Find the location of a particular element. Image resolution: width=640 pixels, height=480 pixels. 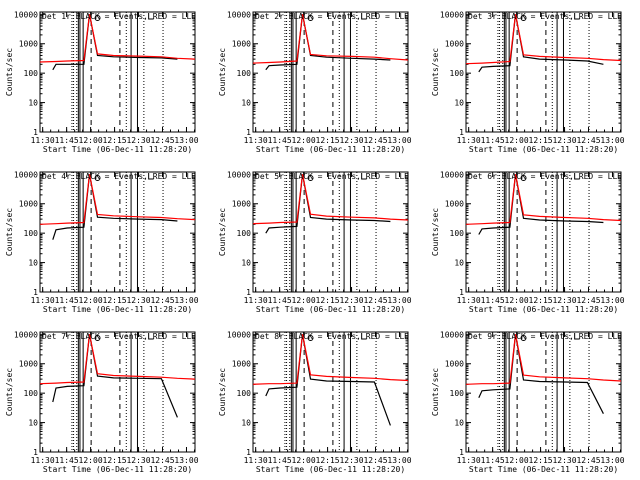

panel-title: Det 1r BLACK = Events, RED = LLD is located at coordinates (119, 16).